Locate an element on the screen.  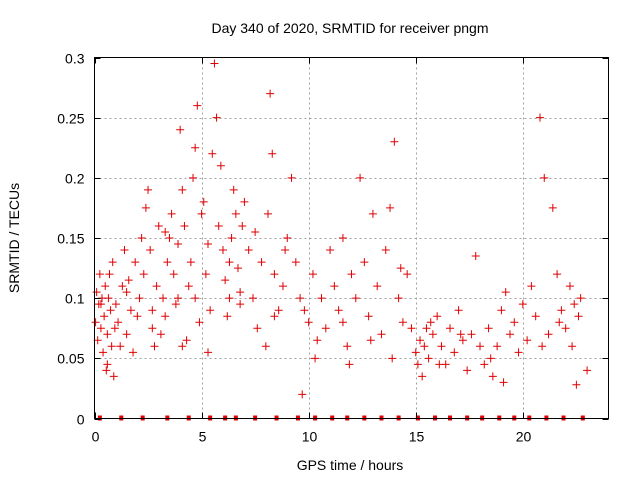
x-axis-label: GPS time / hours is located at coordinates (350, 465).